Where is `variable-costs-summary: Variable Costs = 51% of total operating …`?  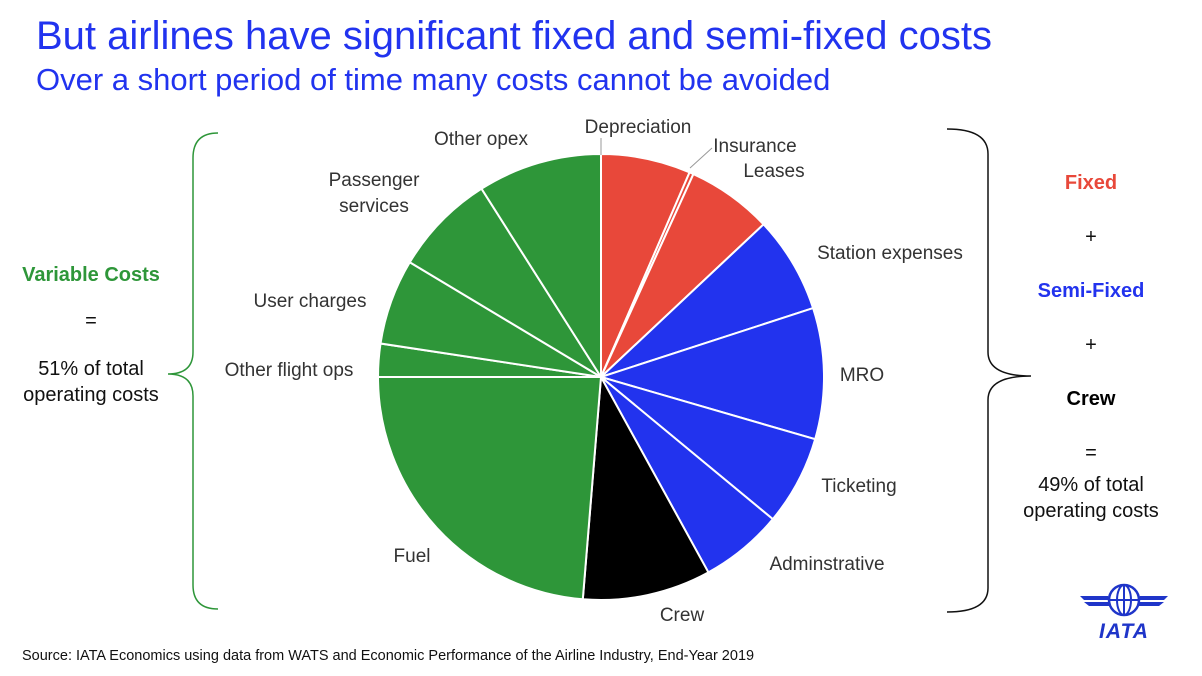 variable-costs-summary: Variable Costs = 51% of total operating … is located at coordinates (91, 335).